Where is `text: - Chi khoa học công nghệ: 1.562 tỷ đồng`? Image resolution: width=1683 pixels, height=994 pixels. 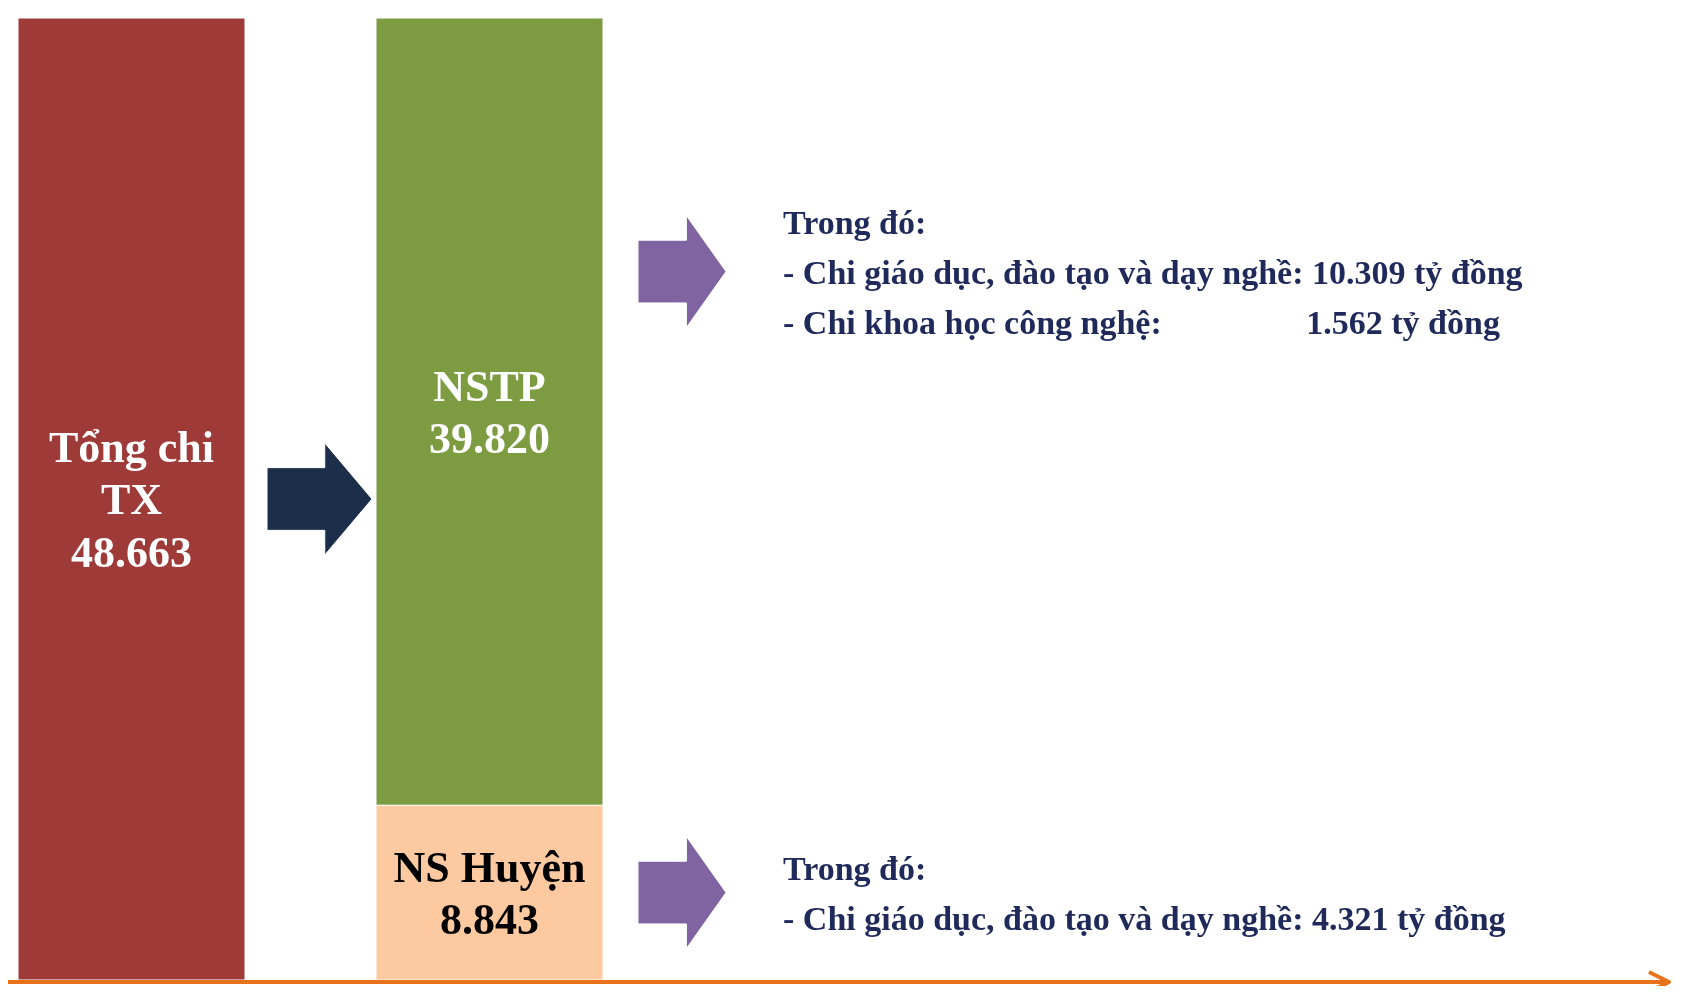
text: - Chi khoa học công nghệ: 1.562 tỷ đồng is located at coordinates (1141, 322).